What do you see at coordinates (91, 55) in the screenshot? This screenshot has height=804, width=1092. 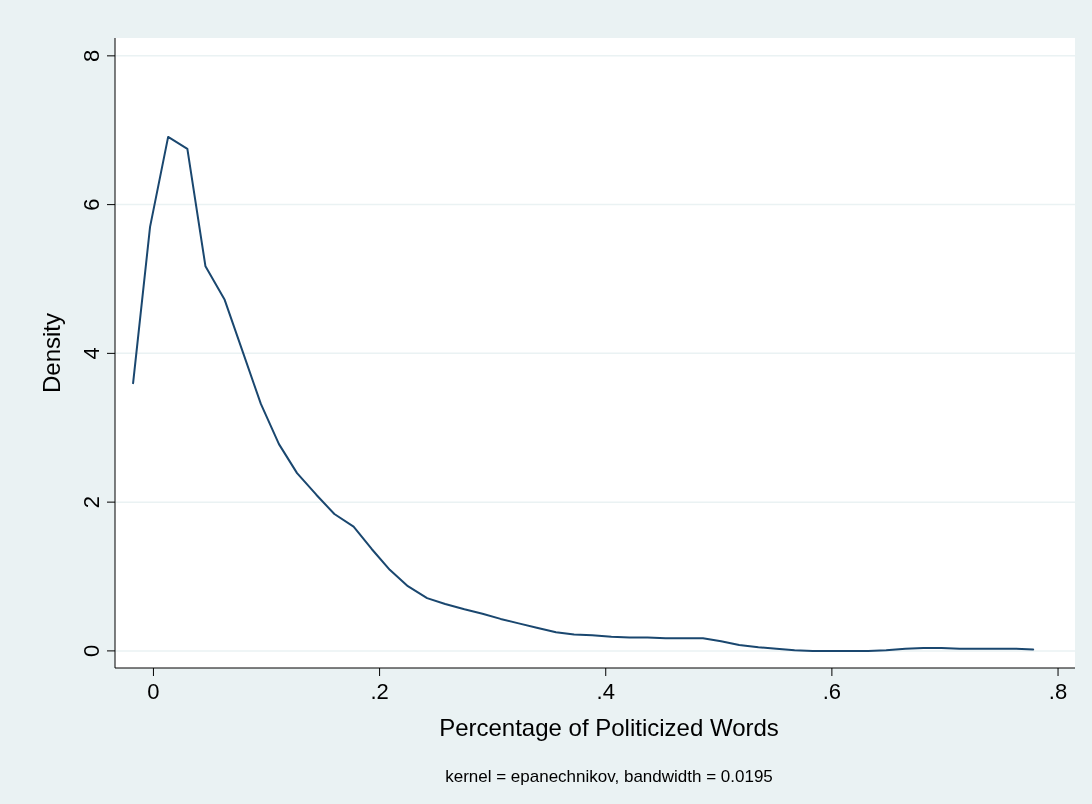 I see `y-tick-label: 8` at bounding box center [91, 55].